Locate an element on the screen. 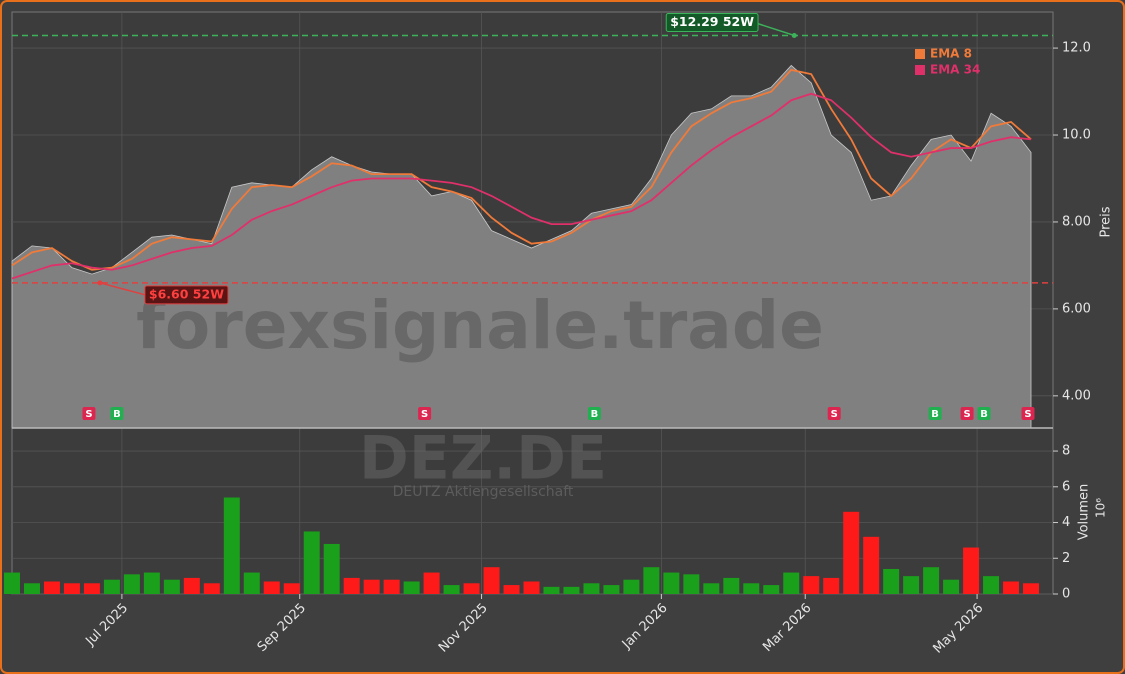  y2-tick-label: 6 is located at coordinates (1066, 486).